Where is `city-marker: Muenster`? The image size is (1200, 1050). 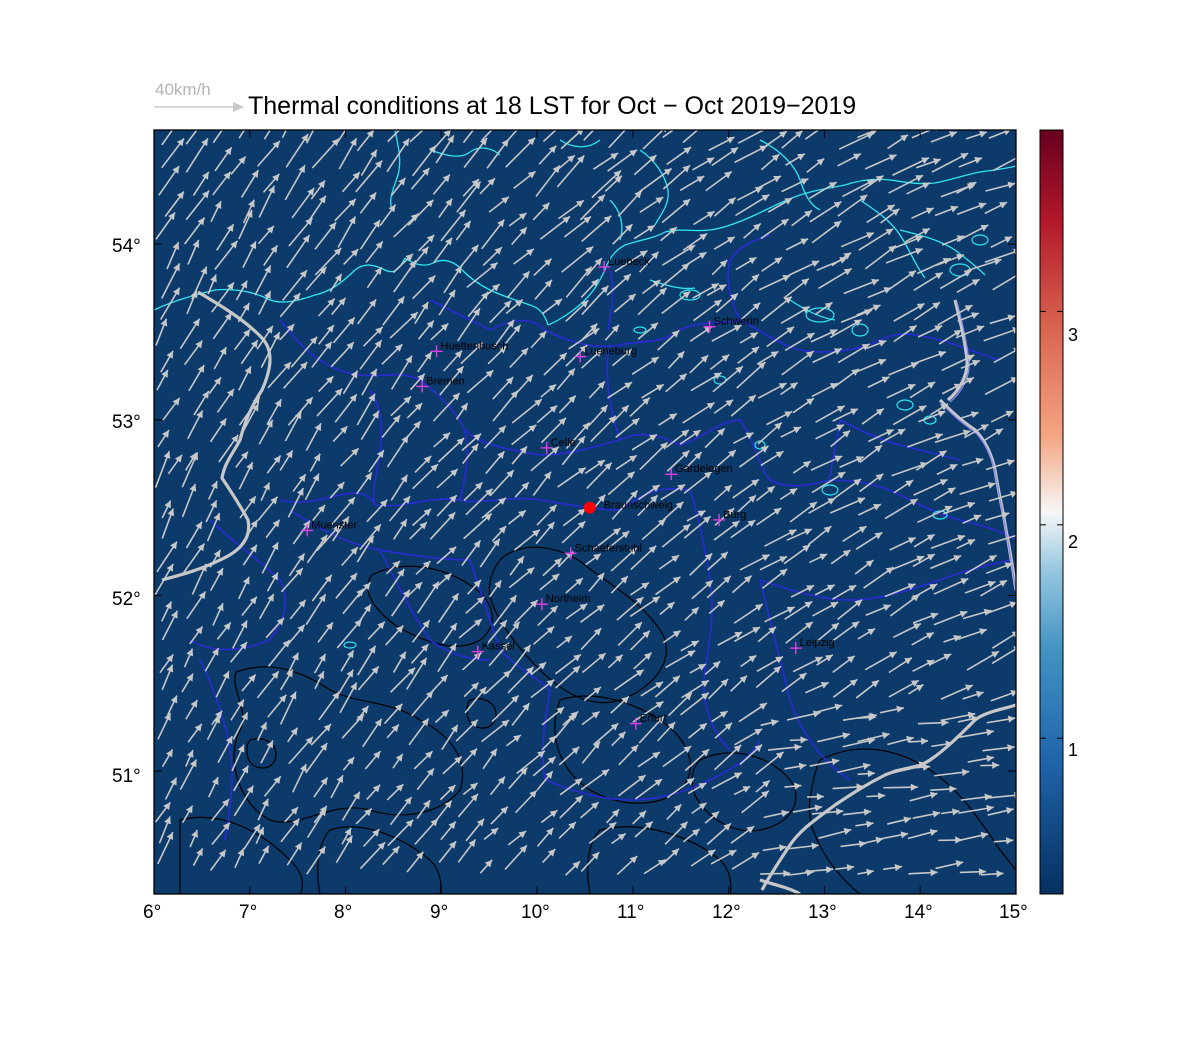
city-marker: Muenster is located at coordinates (329, 528).